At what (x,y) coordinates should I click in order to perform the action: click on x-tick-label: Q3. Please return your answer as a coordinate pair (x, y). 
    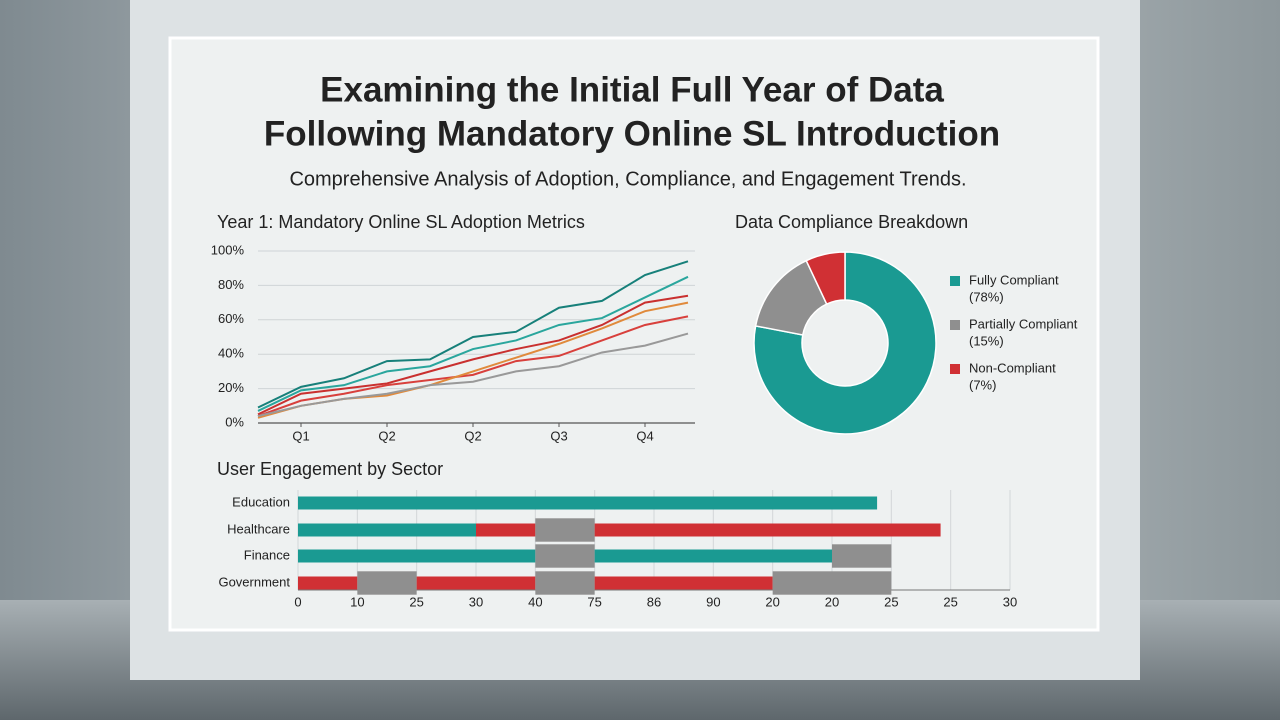
    Looking at the image, I should click on (558, 435).